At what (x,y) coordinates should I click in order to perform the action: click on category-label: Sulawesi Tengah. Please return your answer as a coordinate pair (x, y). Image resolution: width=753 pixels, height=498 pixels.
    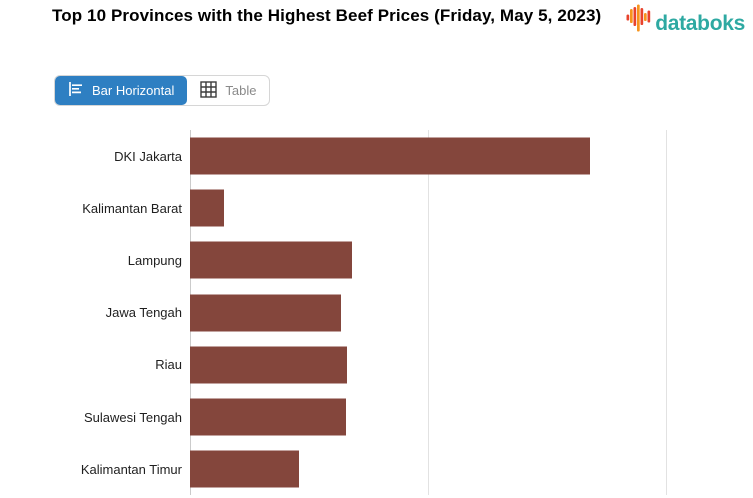
    Looking at the image, I should click on (132, 417).